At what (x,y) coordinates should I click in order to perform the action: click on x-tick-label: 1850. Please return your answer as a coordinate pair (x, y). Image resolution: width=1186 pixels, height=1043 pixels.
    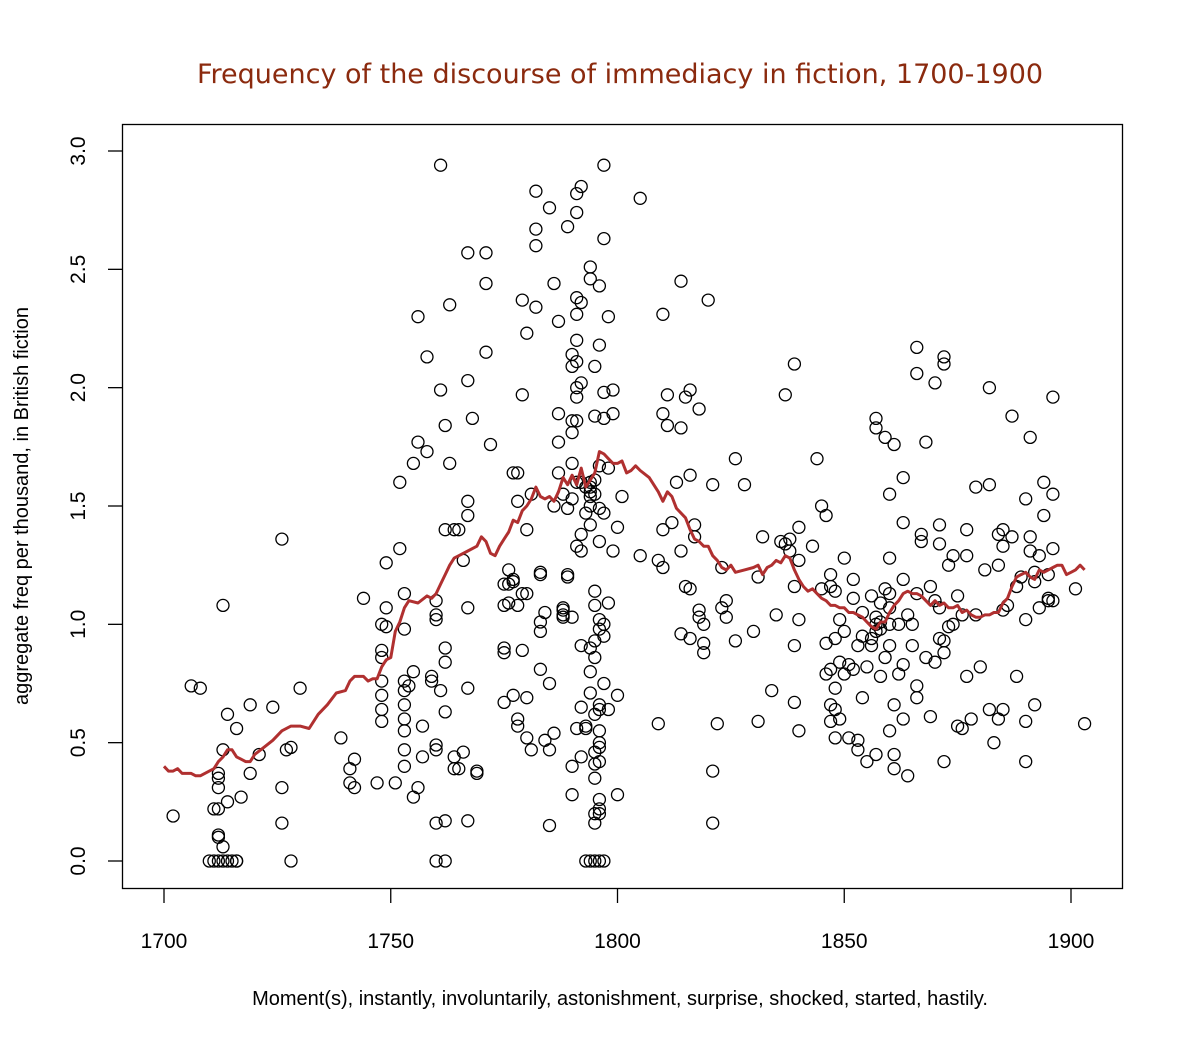
    Looking at the image, I should click on (844, 941).